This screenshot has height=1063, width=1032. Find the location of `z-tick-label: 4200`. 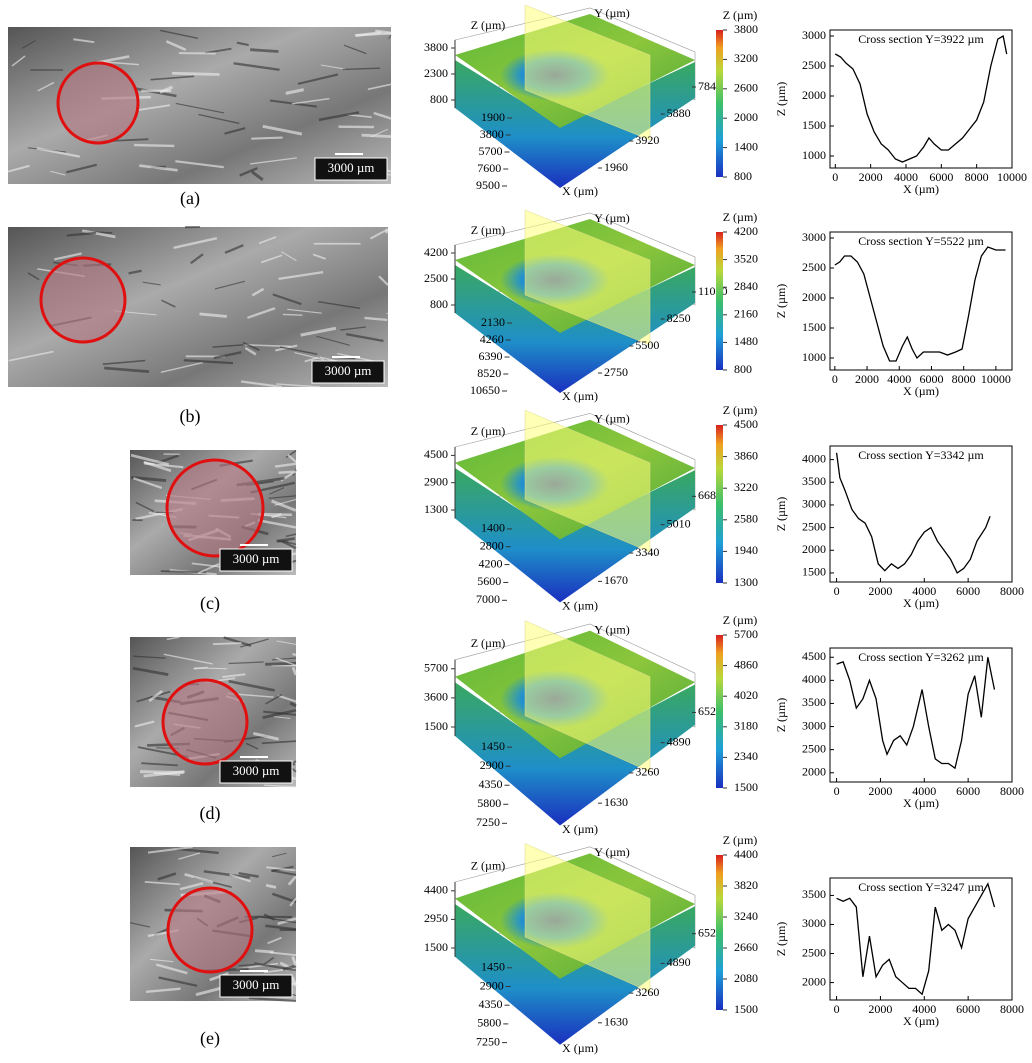

z-tick-label: 4200 is located at coordinates (436, 252).